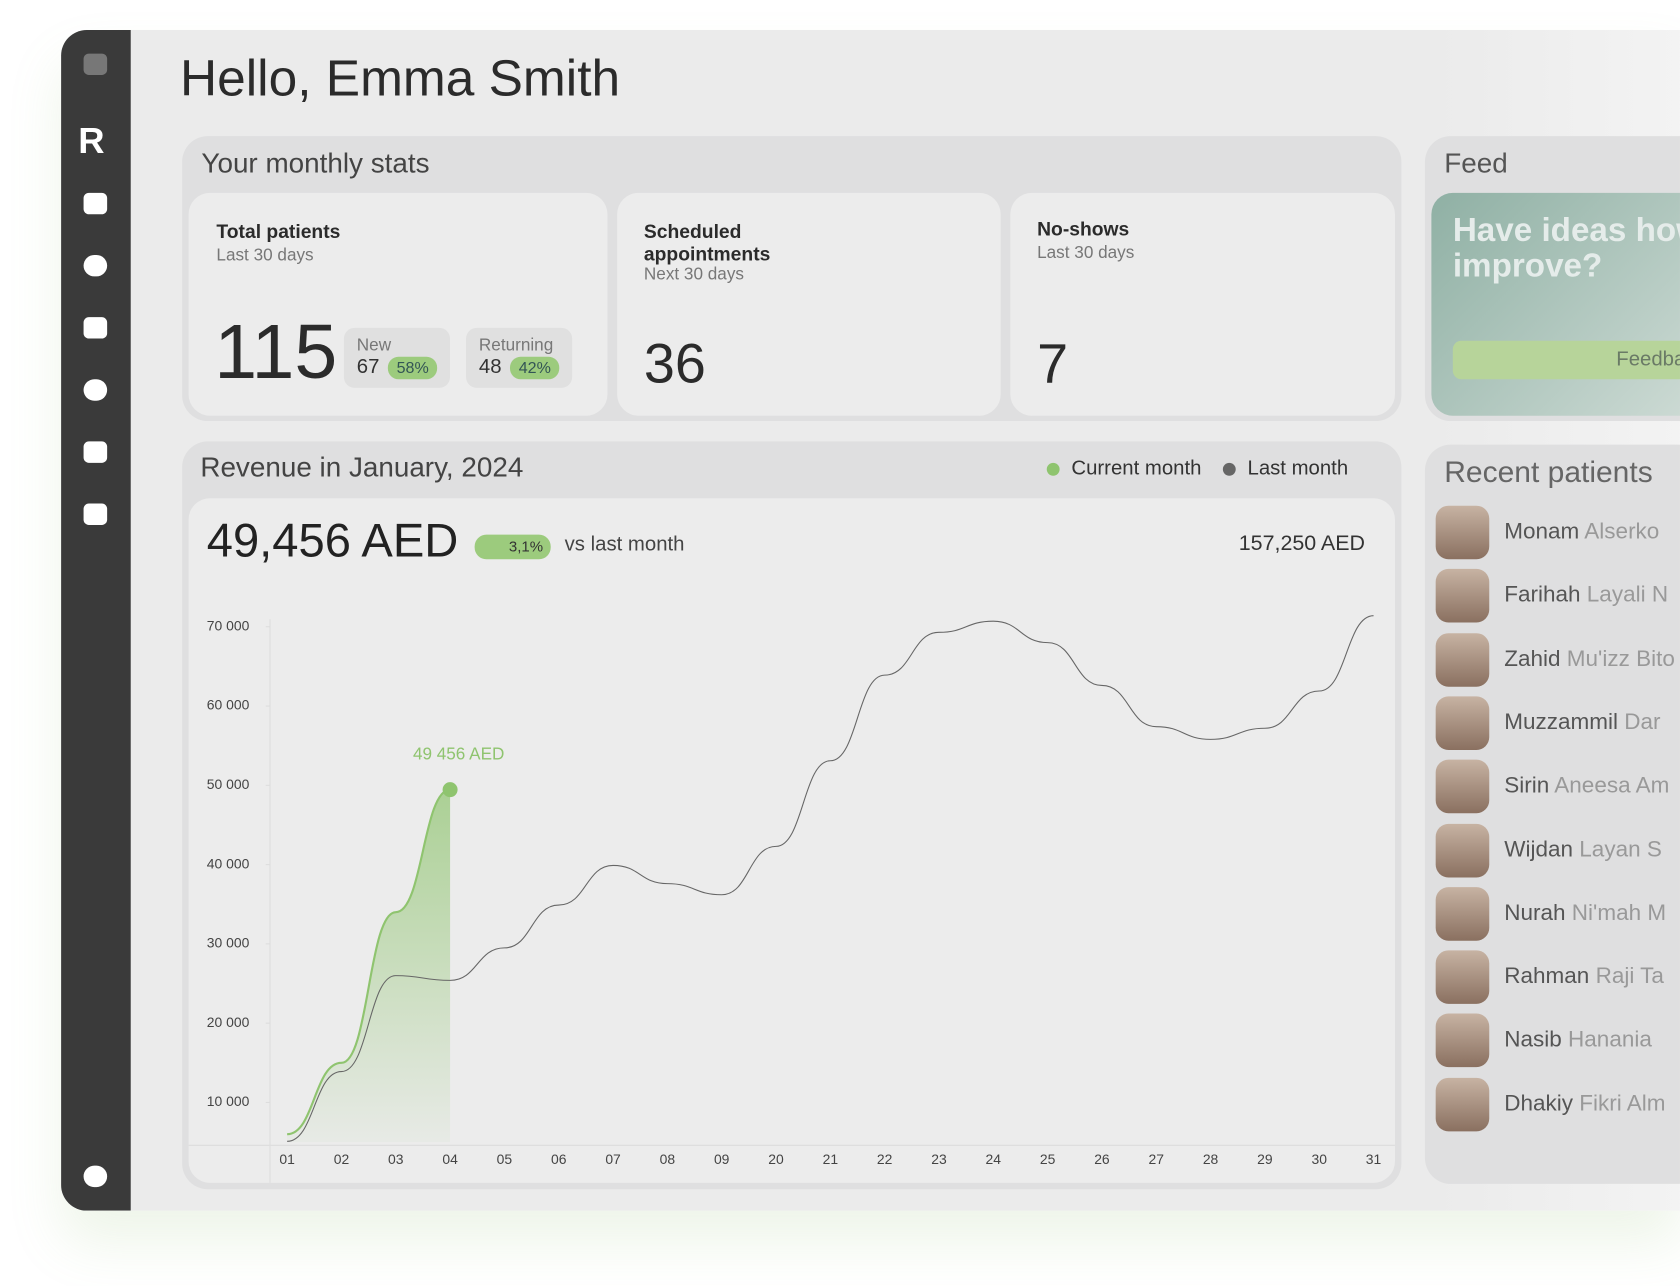 This screenshot has width=1680, height=1286. I want to click on patient-row: Wijdan Layan S, so click(1557, 853).